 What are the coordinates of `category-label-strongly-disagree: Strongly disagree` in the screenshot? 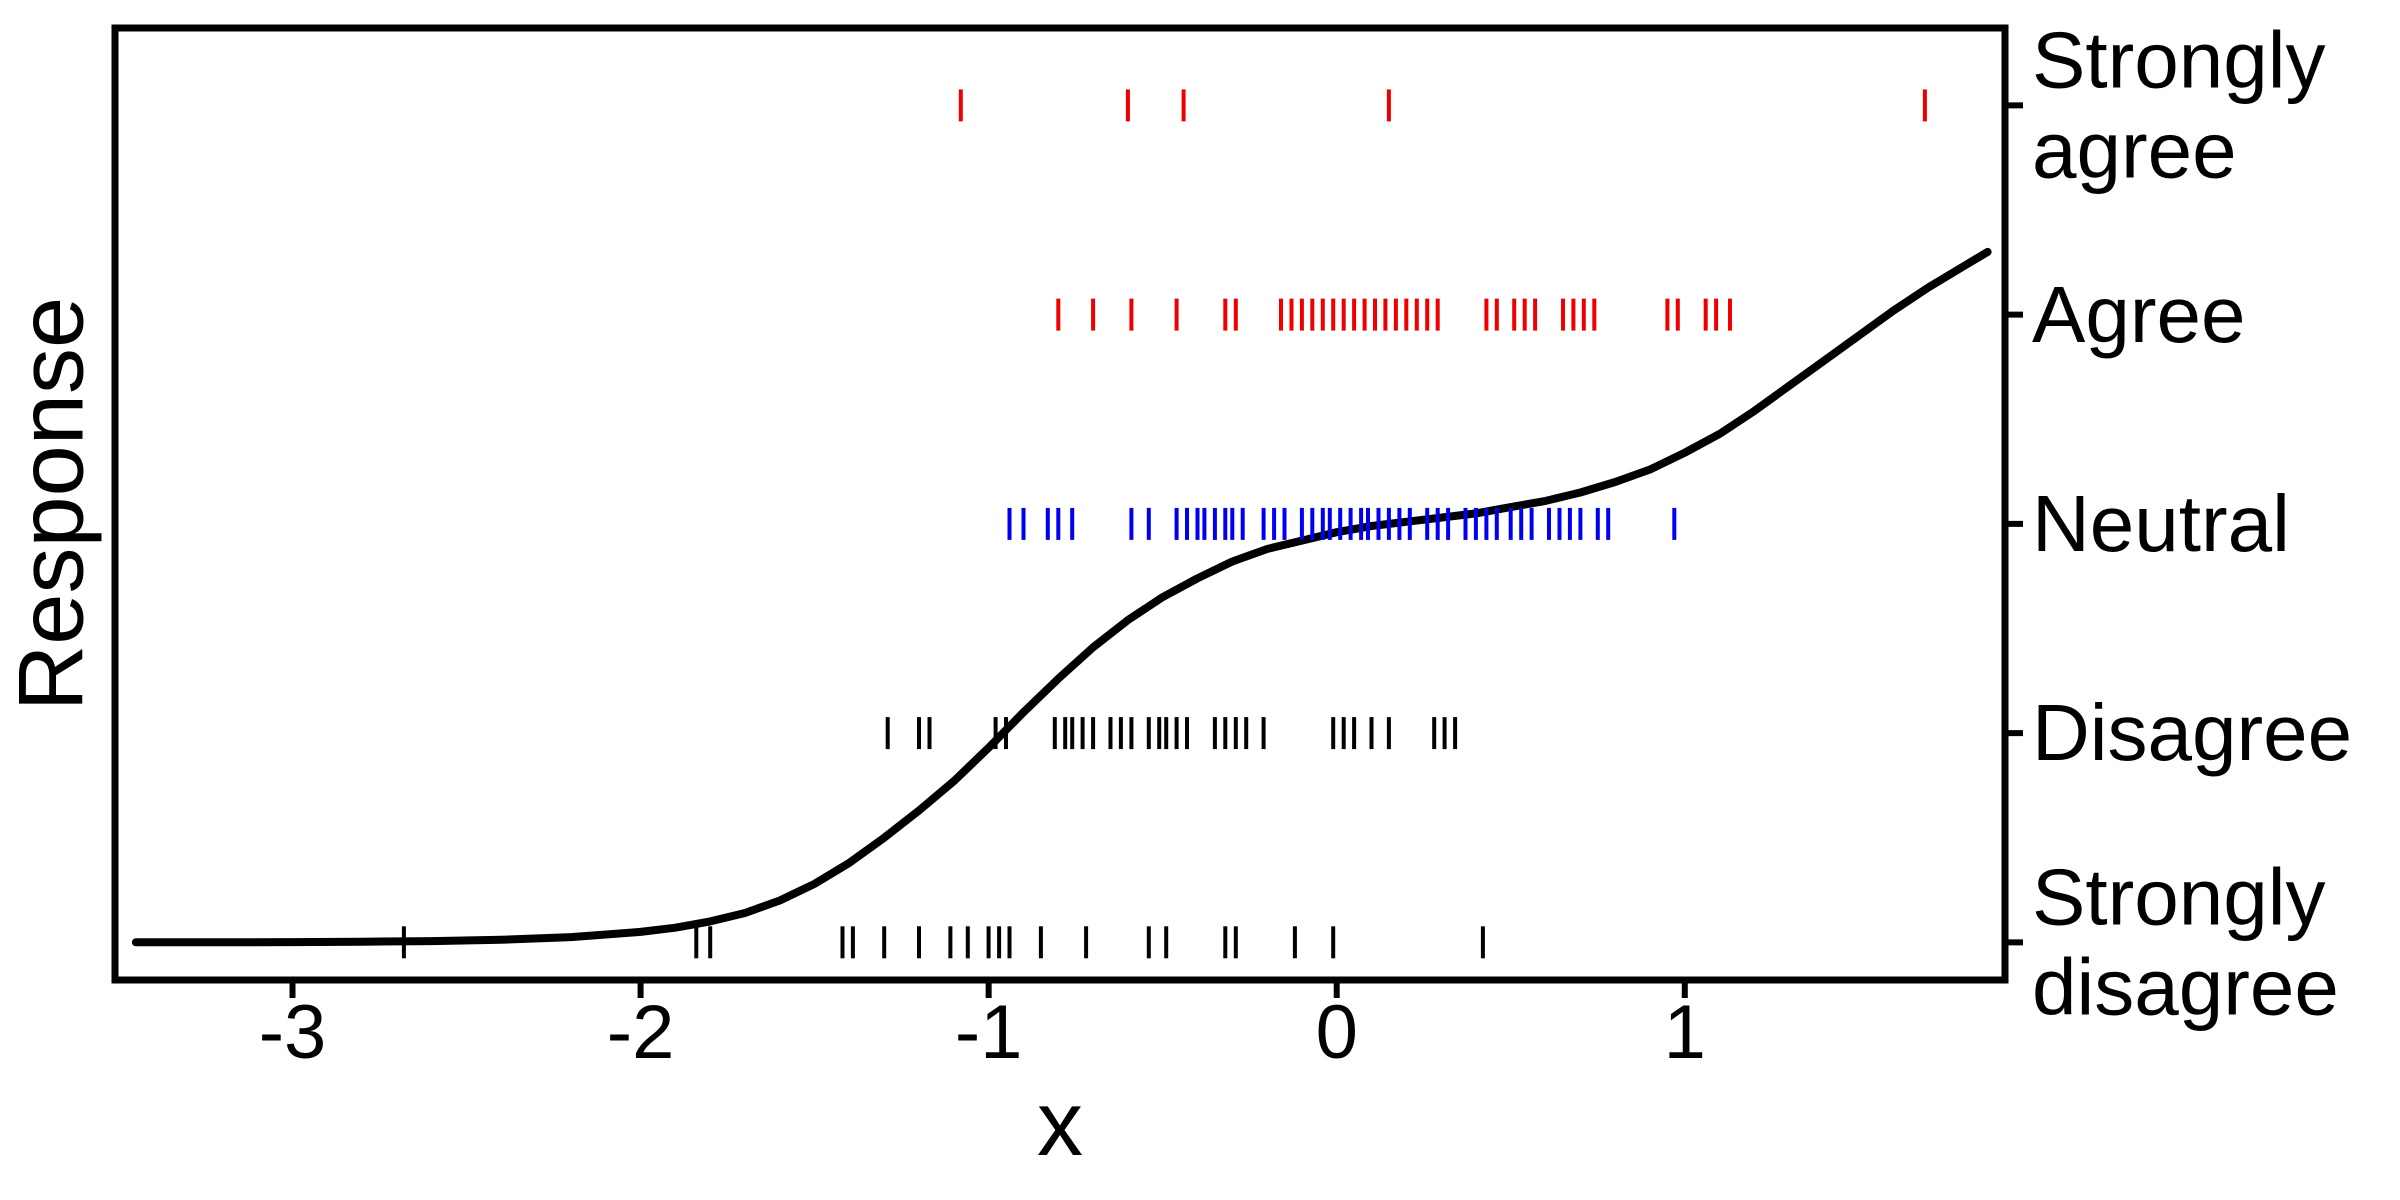 It's located at (2185, 942).